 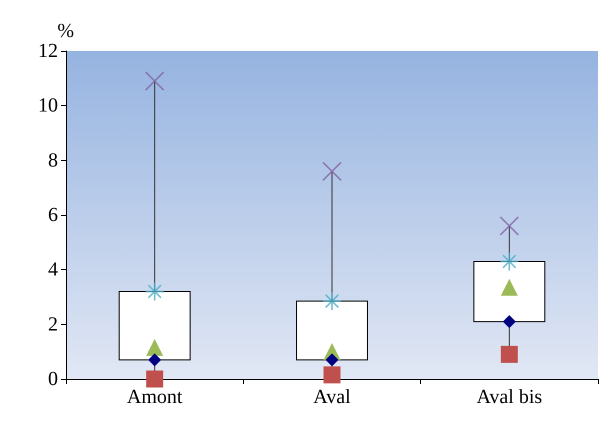 What do you see at coordinates (53, 379) in the screenshot?
I see `y-tick-label: 0` at bounding box center [53, 379].